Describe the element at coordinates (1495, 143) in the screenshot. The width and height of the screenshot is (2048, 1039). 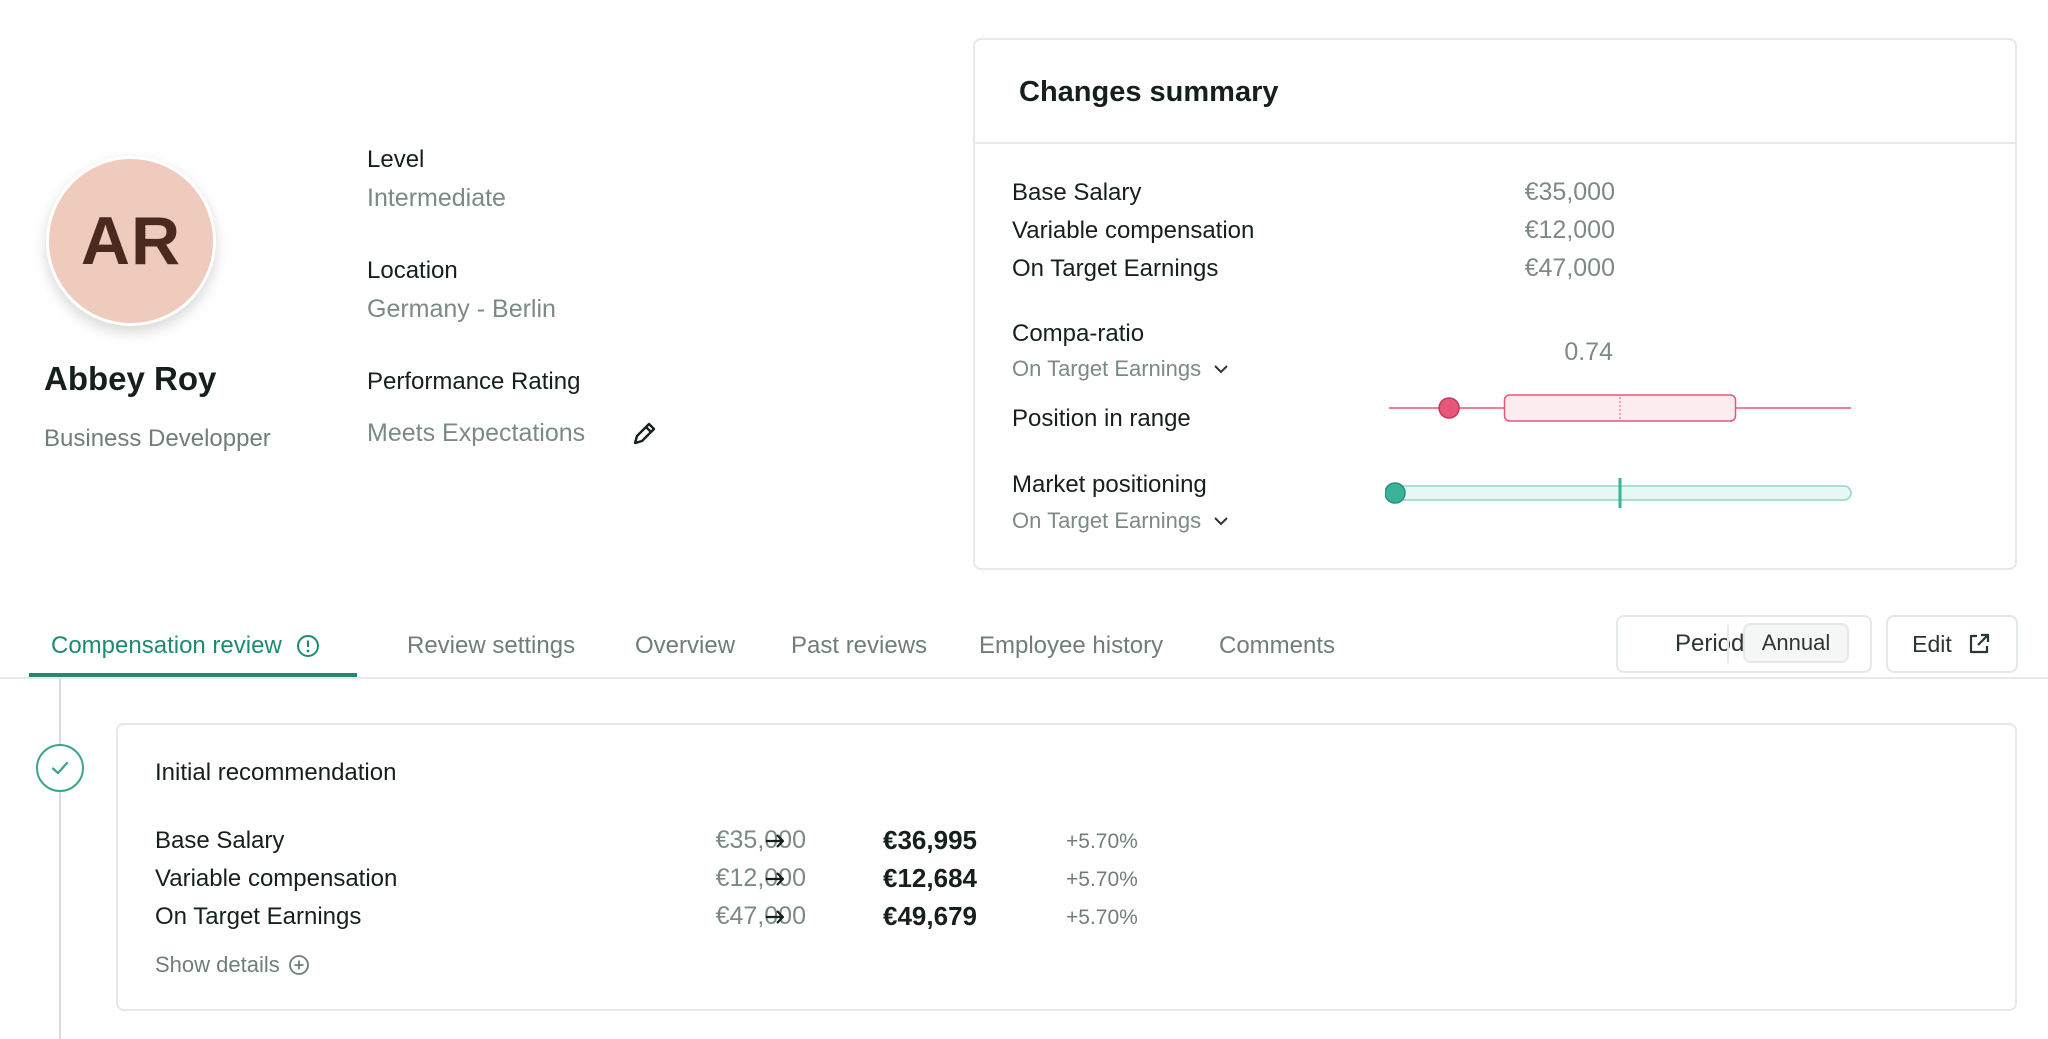
I see `divider` at that location.